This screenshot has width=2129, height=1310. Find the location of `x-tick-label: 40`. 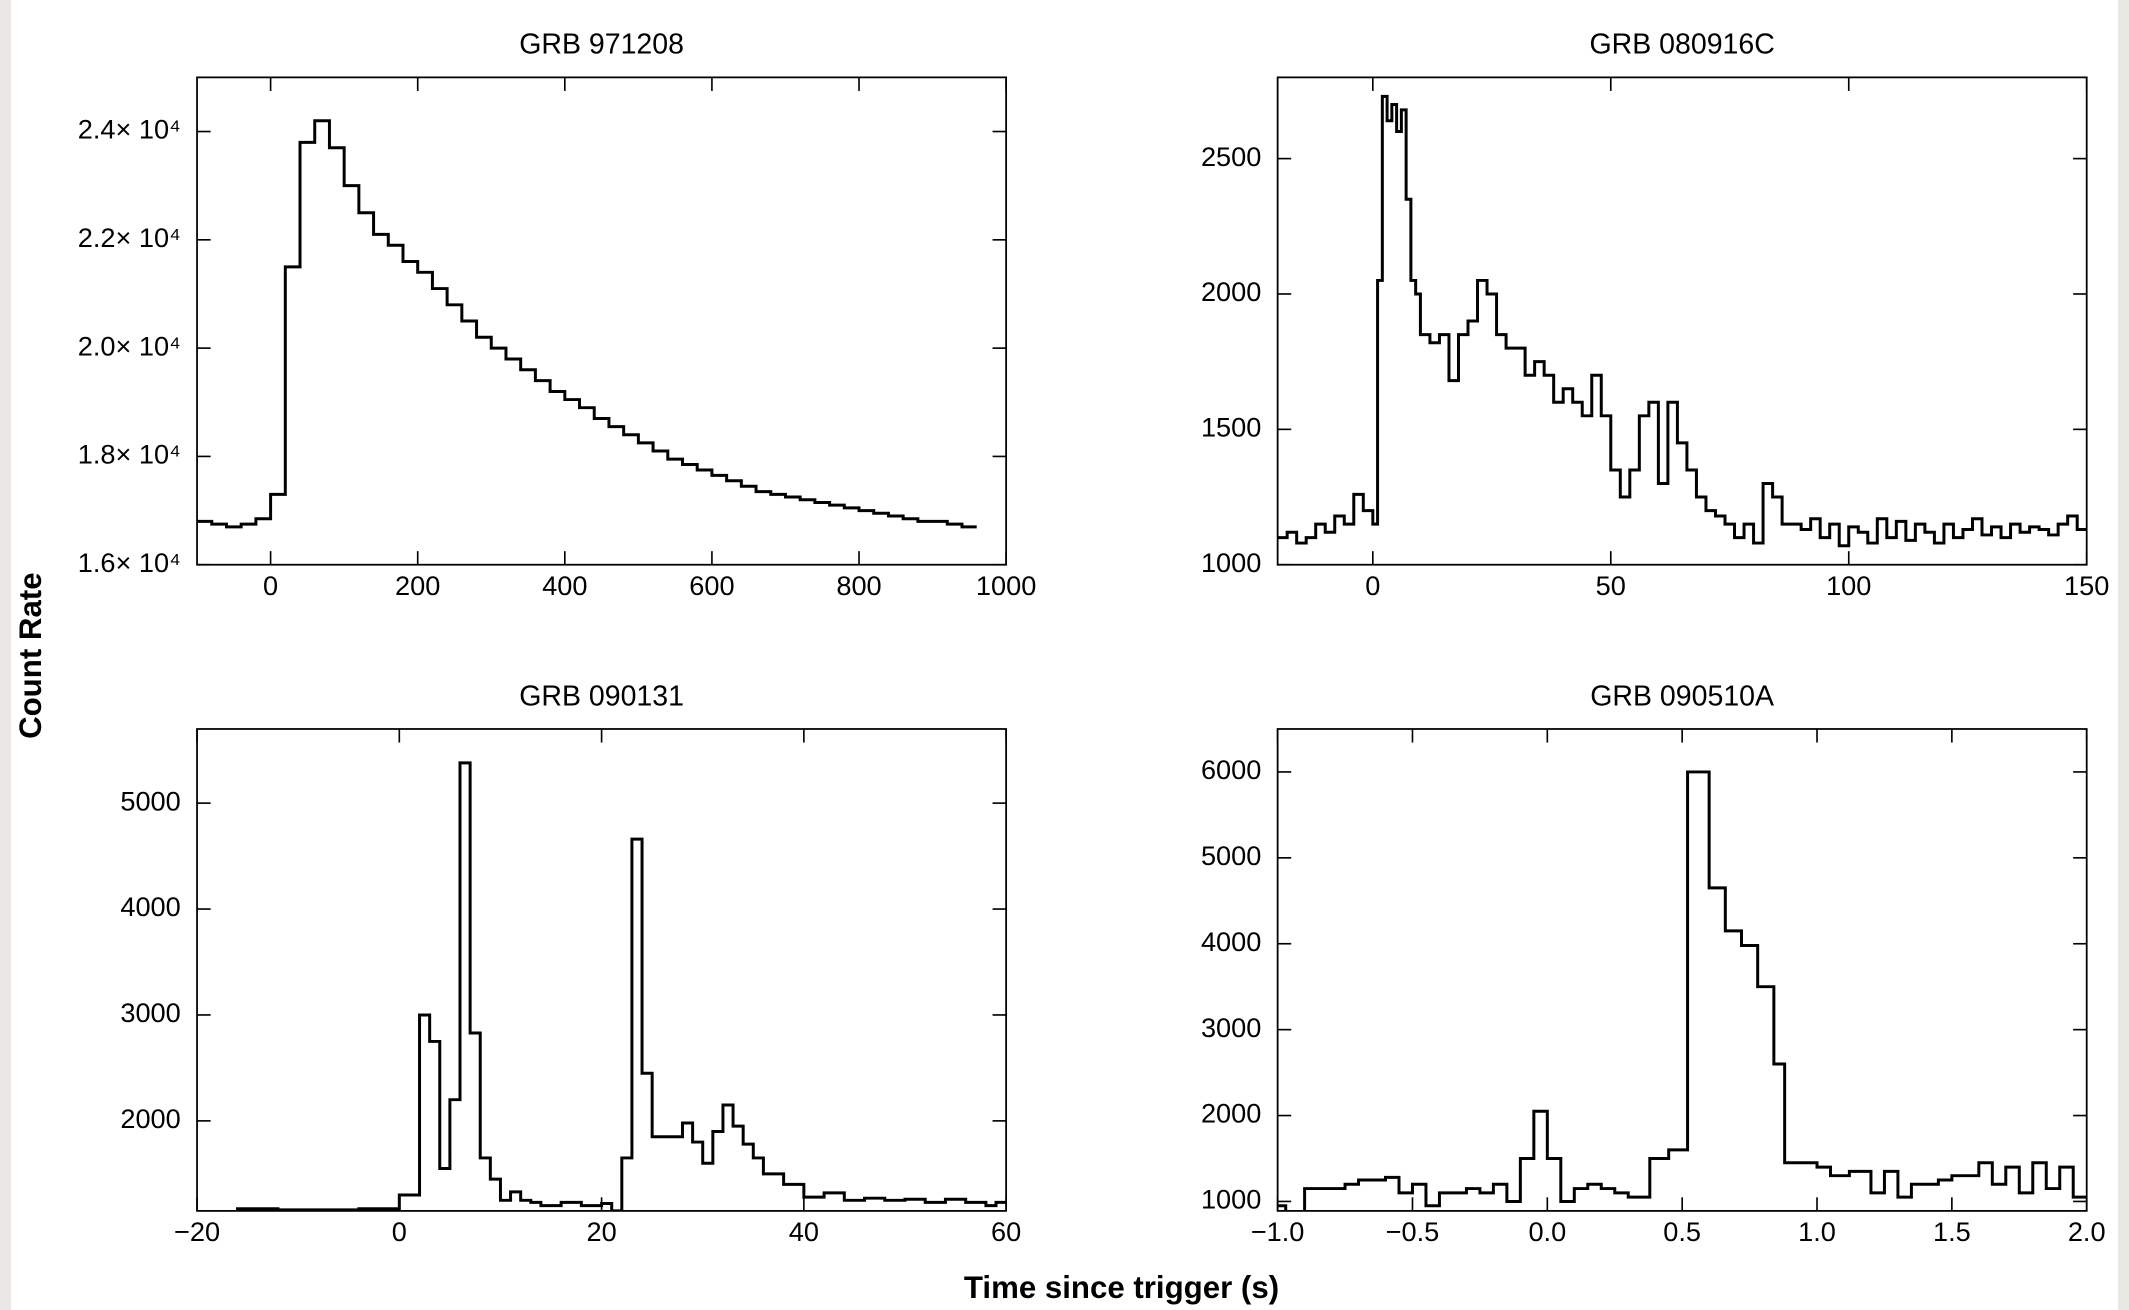

x-tick-label: 40 is located at coordinates (804, 1231).